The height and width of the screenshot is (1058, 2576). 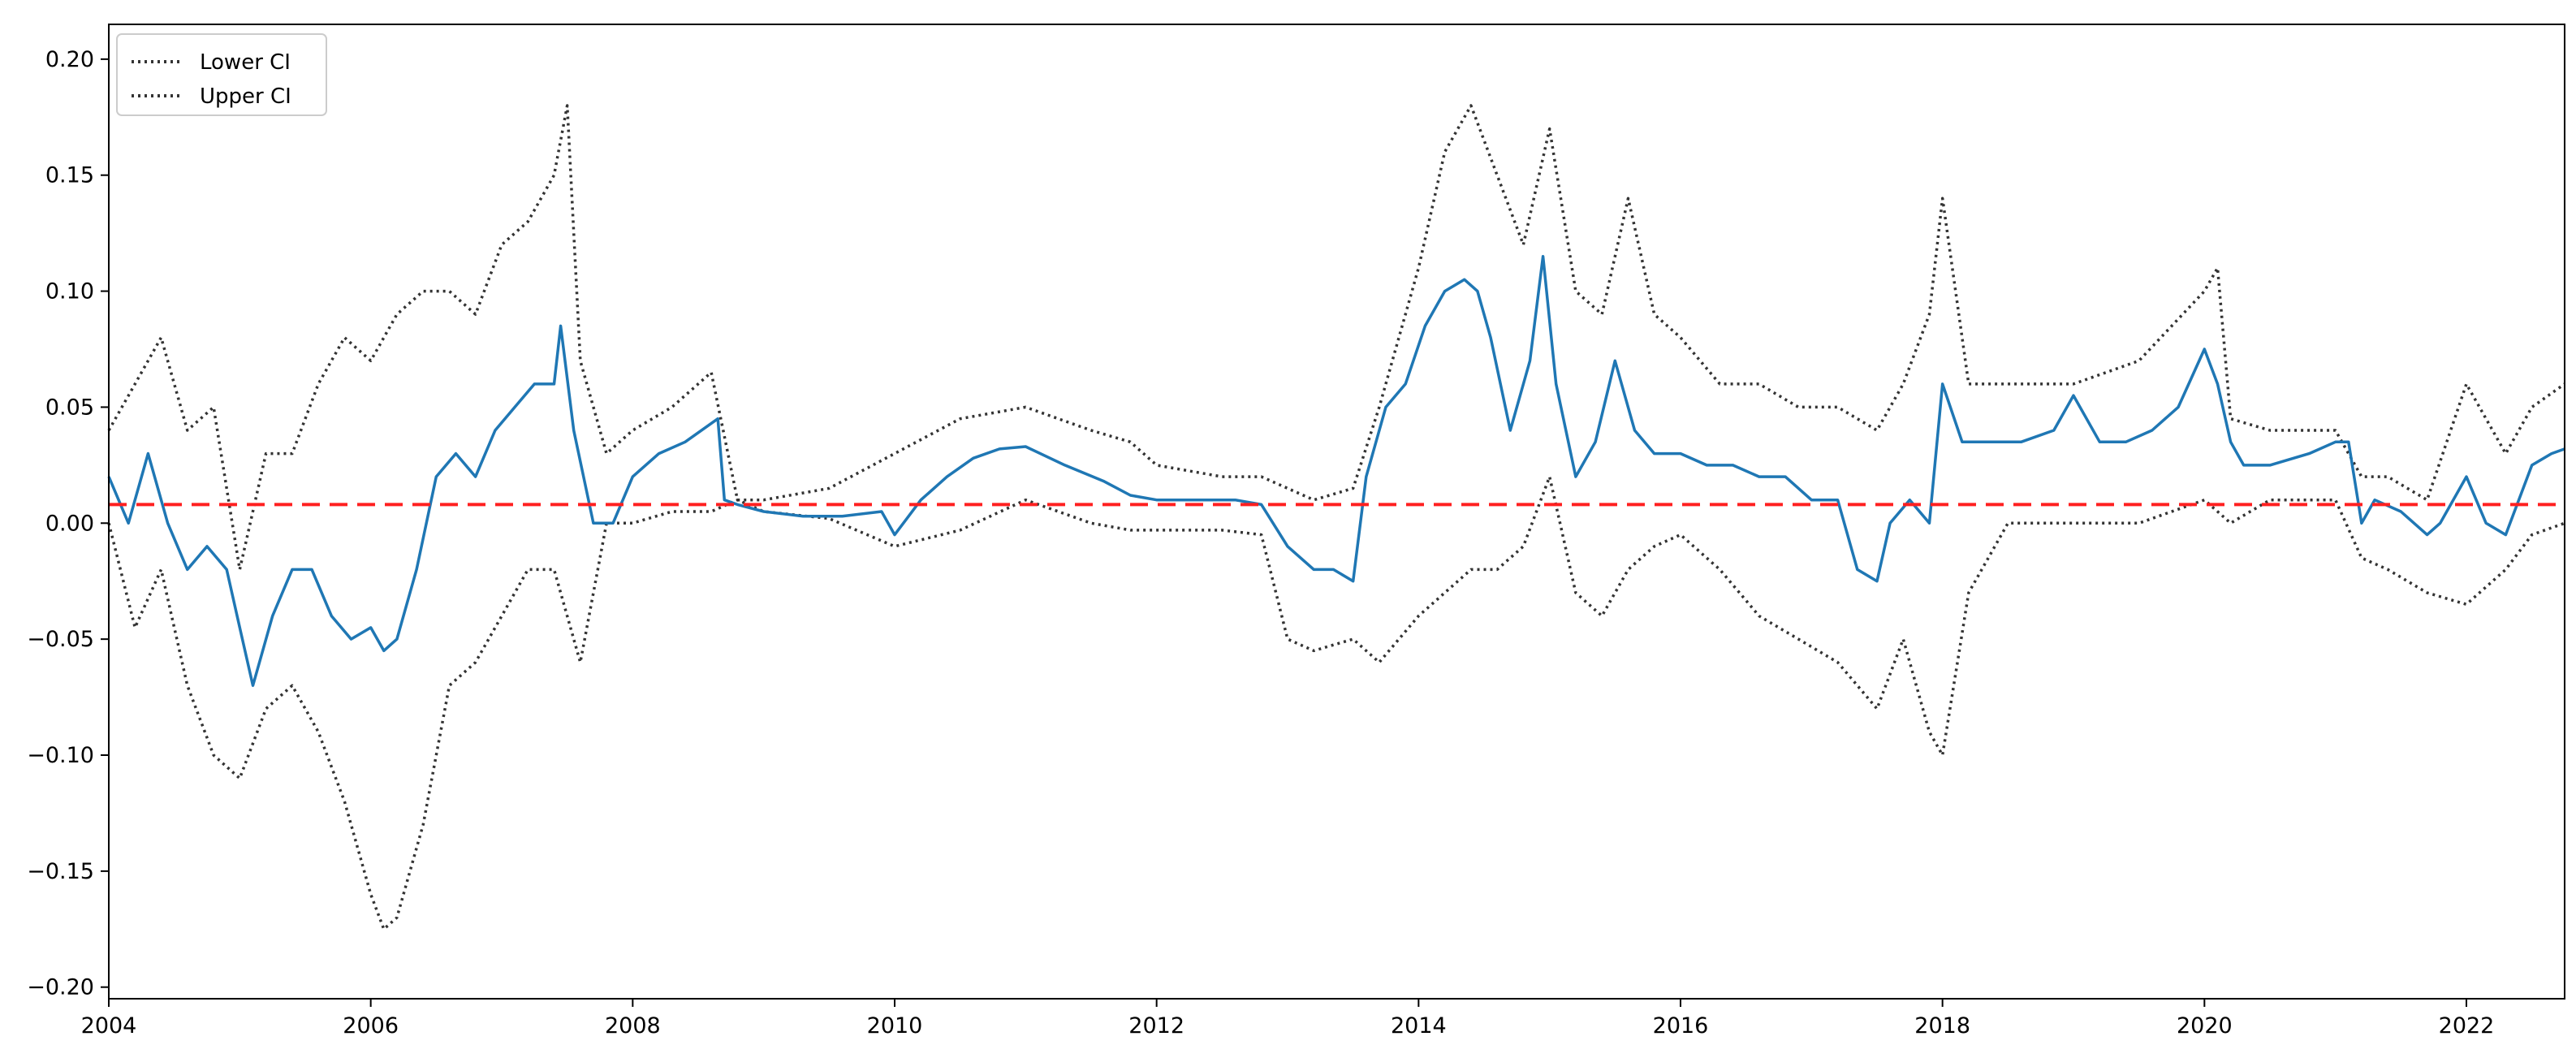 What do you see at coordinates (633, 1026) in the screenshot?
I see `x-tick-label: 2008` at bounding box center [633, 1026].